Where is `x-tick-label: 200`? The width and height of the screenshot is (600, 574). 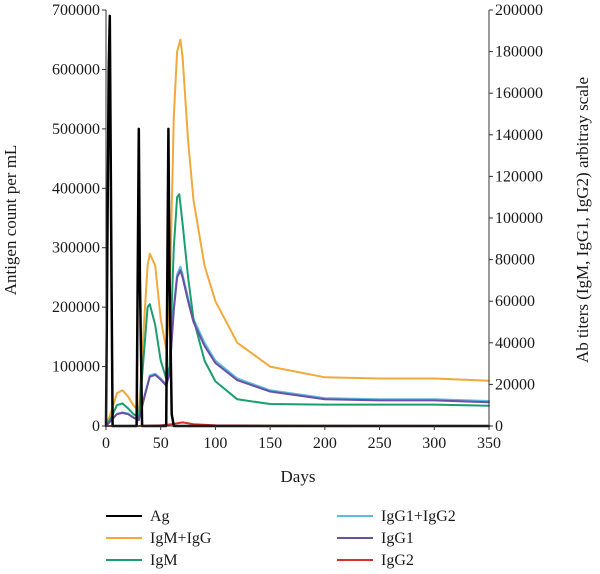 x-tick-label: 200 is located at coordinates (325, 443).